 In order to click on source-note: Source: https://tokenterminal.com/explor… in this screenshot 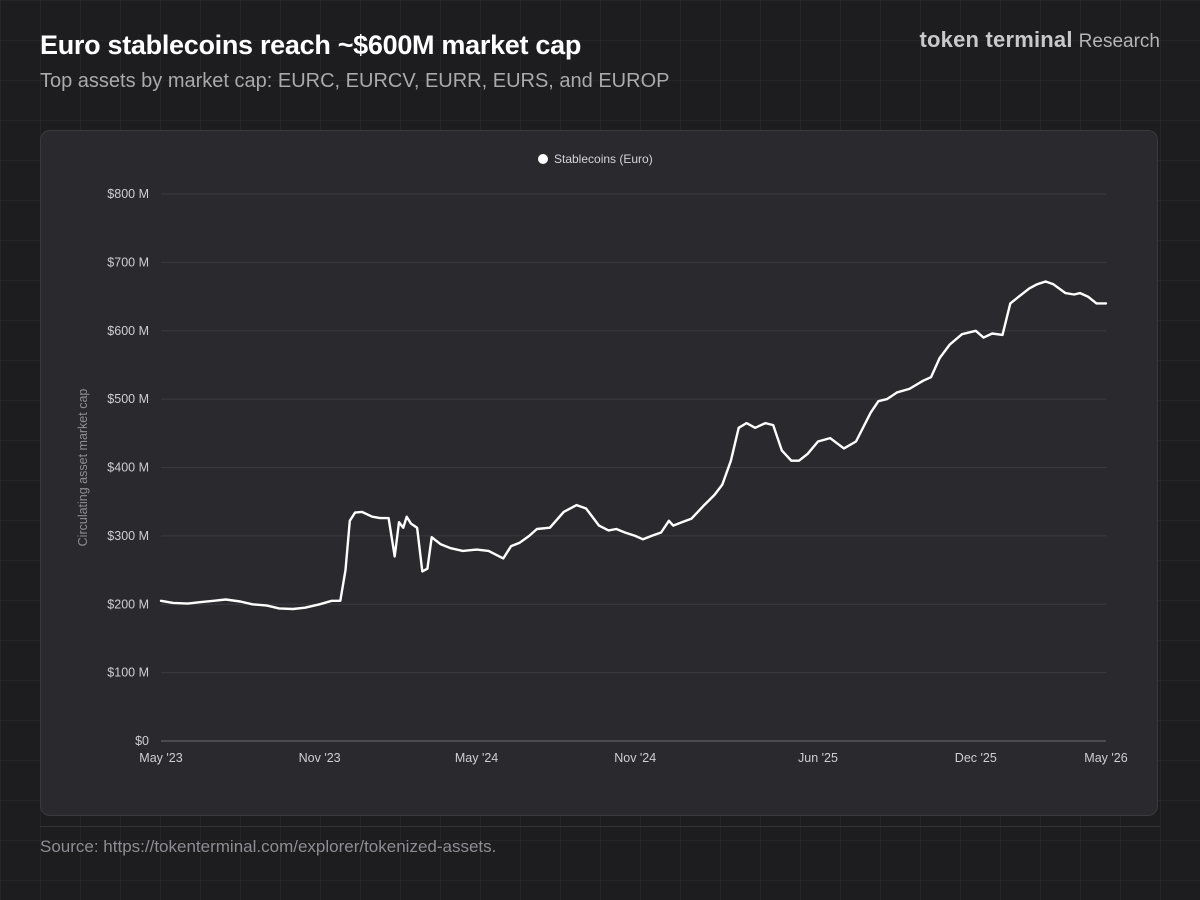, I will do `click(268, 846)`.